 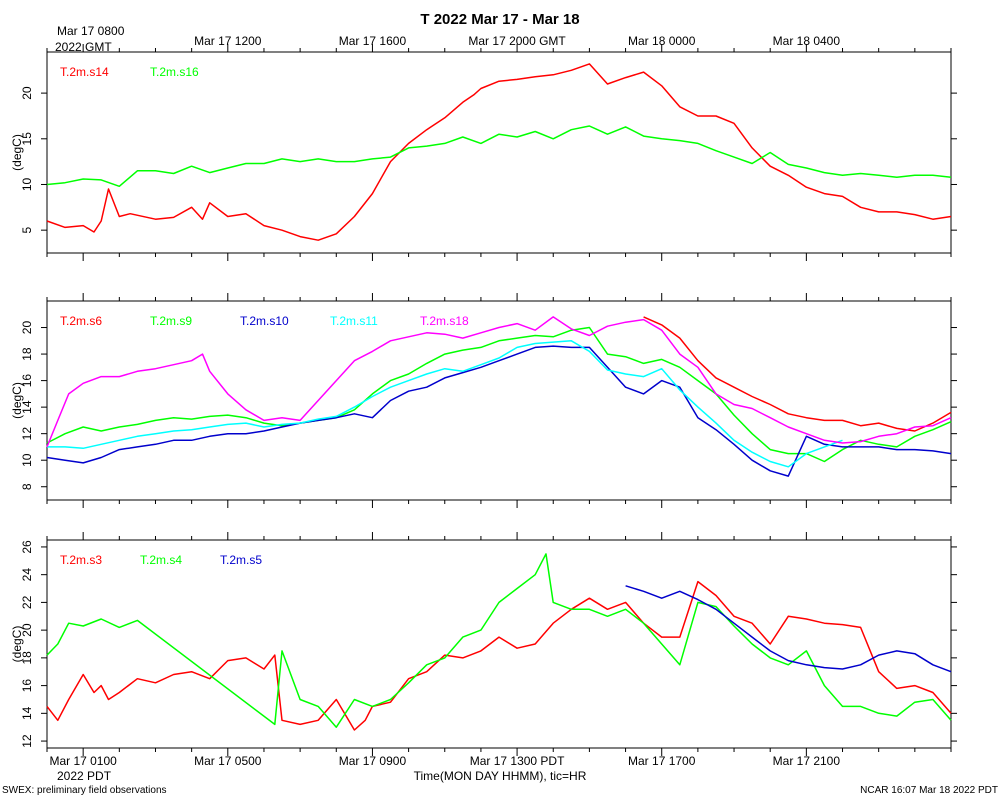 I want to click on footer-right: NCAR 16:07 Mar 18 2022 PDT, so click(x=929, y=790).